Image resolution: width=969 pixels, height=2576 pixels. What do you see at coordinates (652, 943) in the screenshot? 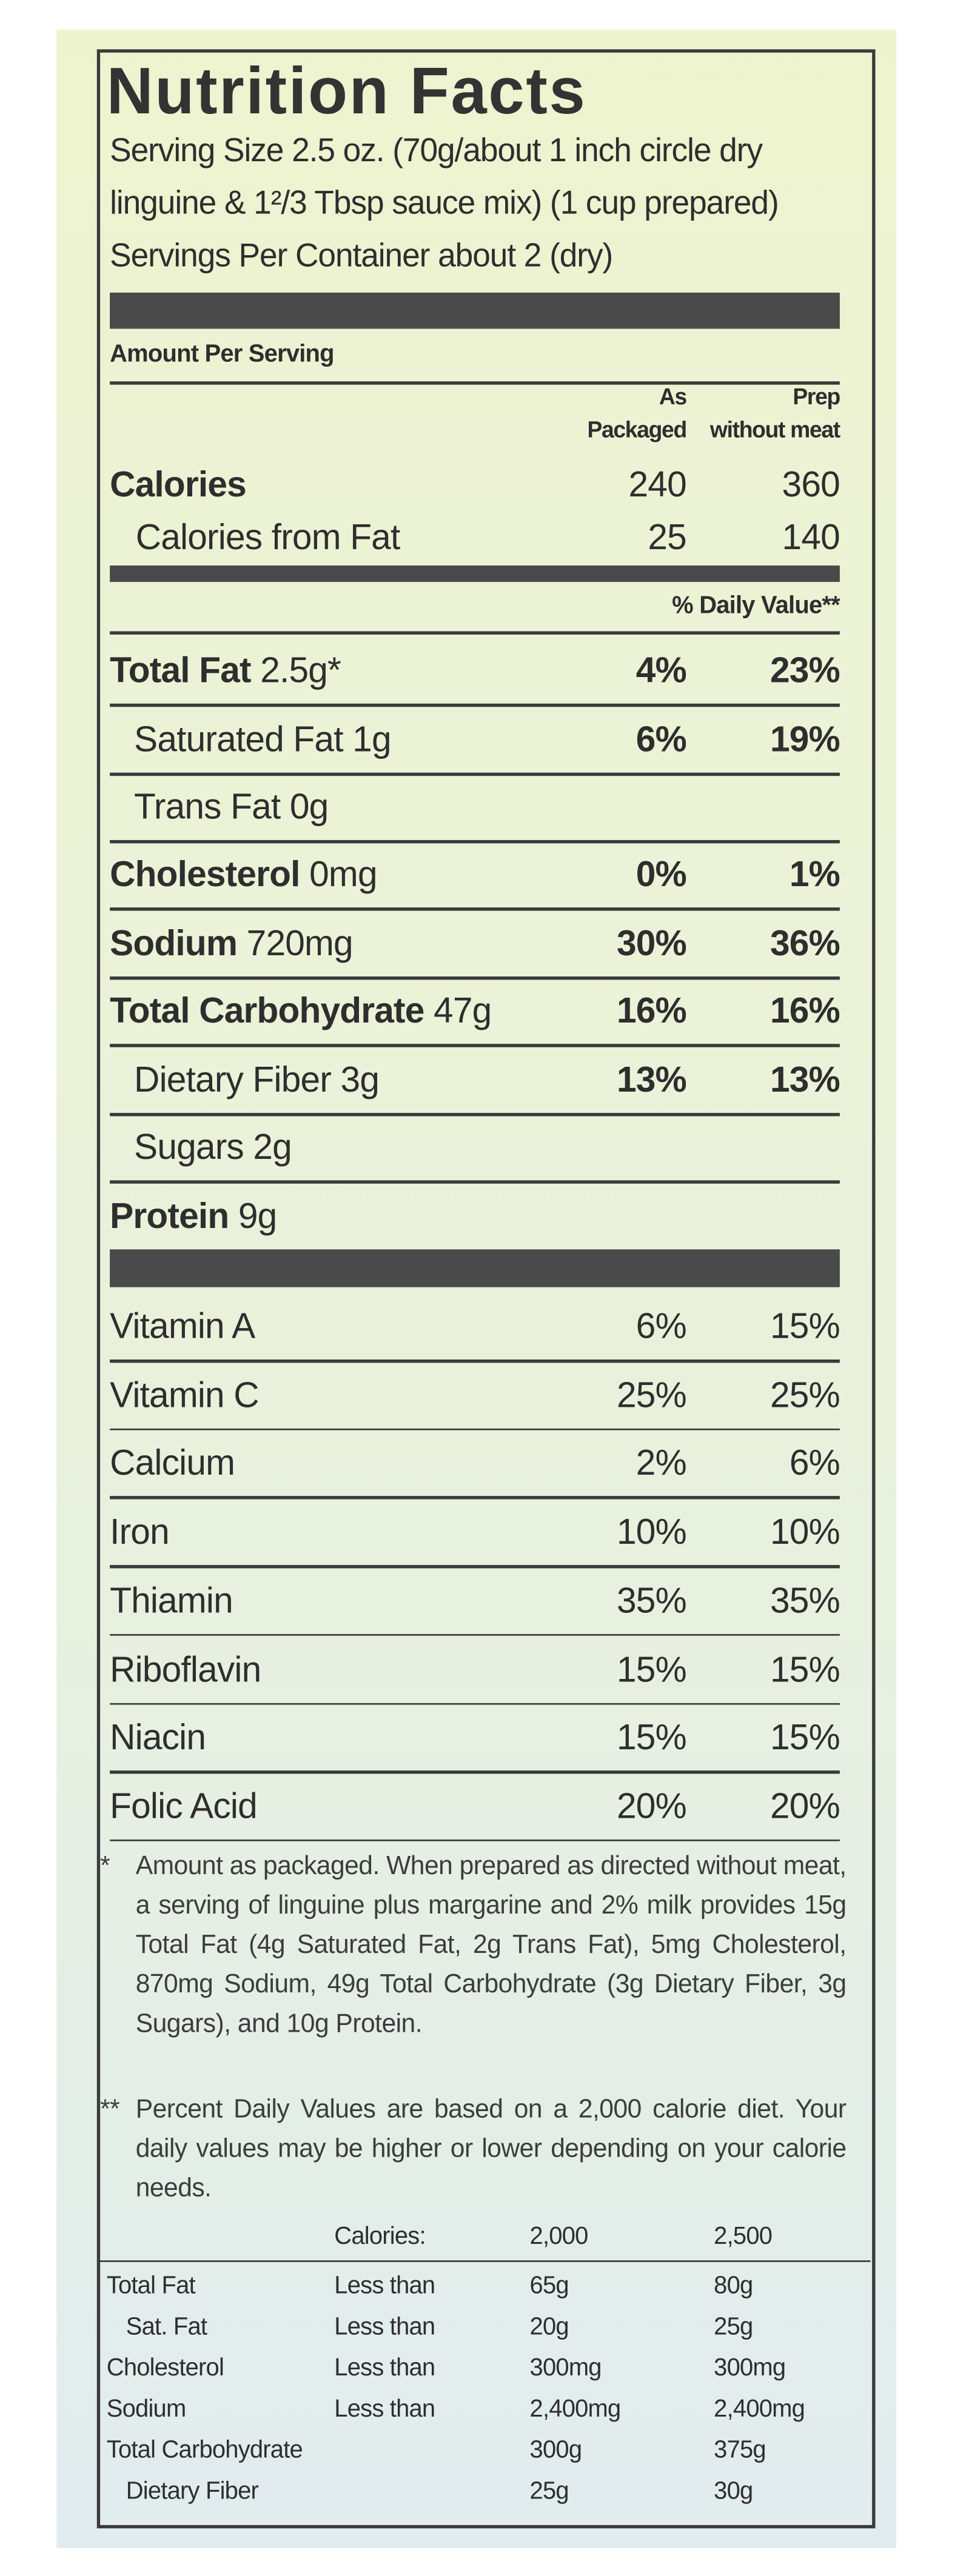
I see `percent-packaged: 30%` at bounding box center [652, 943].